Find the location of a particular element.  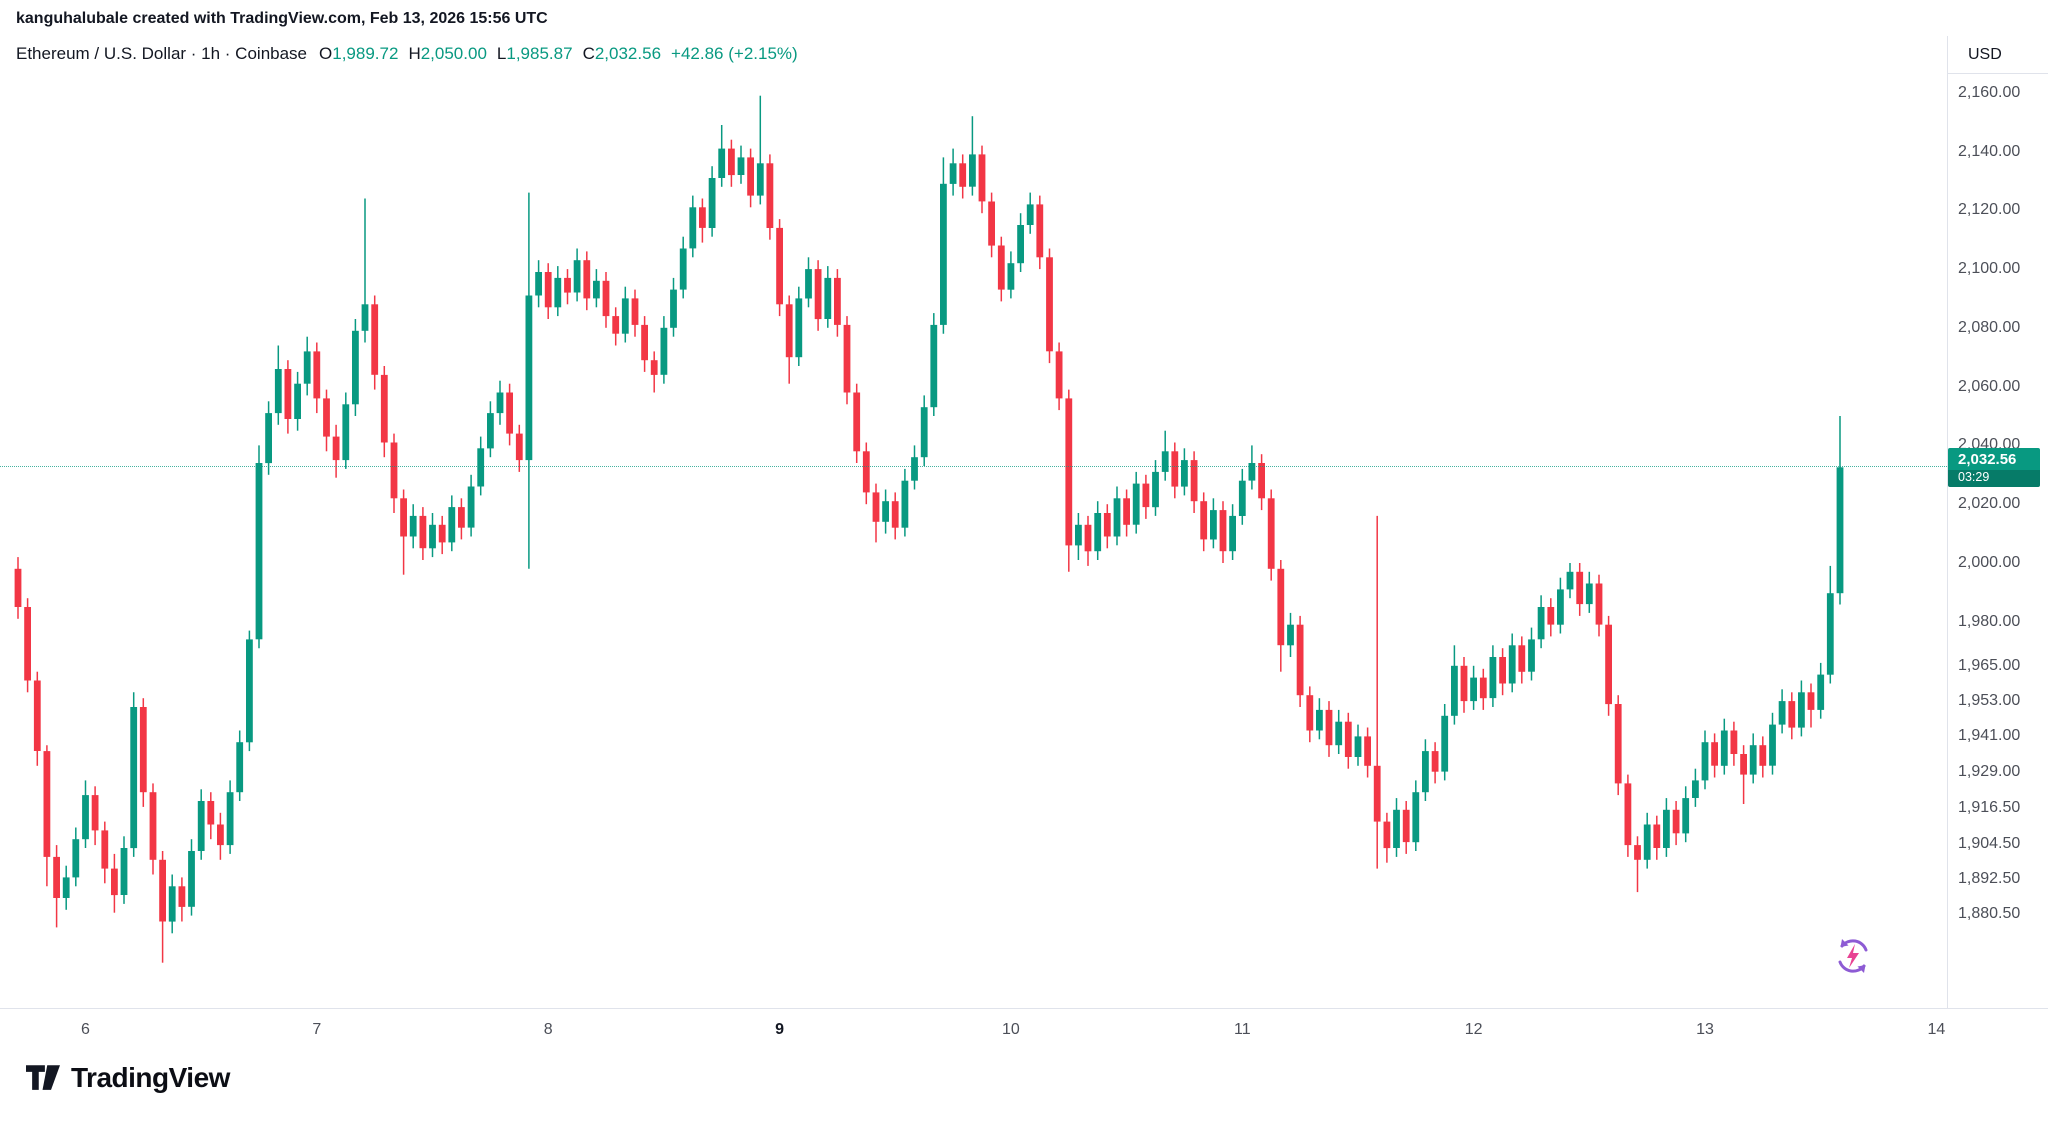

high-value: 2,050.00 is located at coordinates (453, 53).